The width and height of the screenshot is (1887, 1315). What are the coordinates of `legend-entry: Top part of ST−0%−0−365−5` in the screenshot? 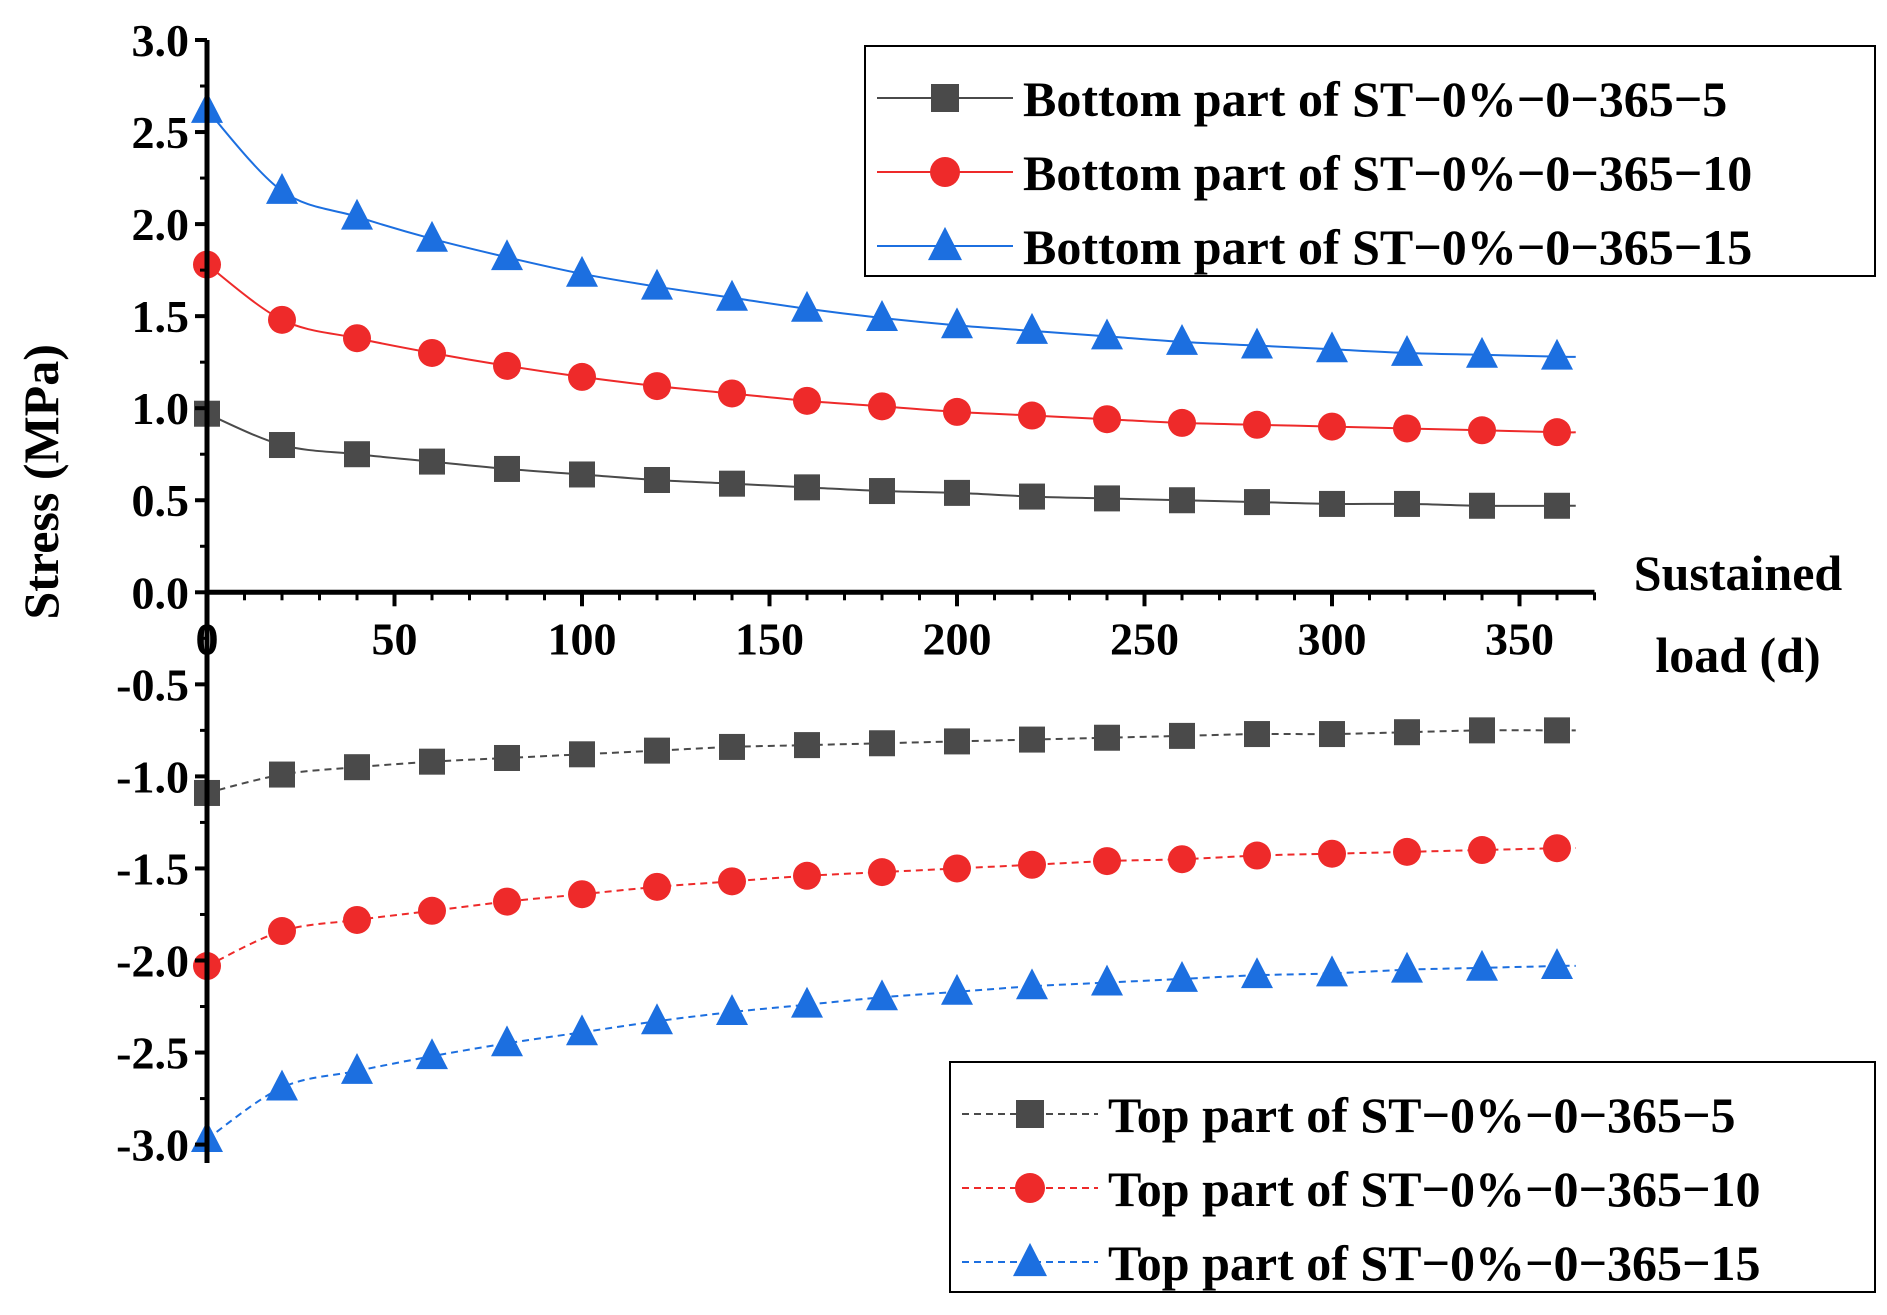 It's located at (1349, 1115).